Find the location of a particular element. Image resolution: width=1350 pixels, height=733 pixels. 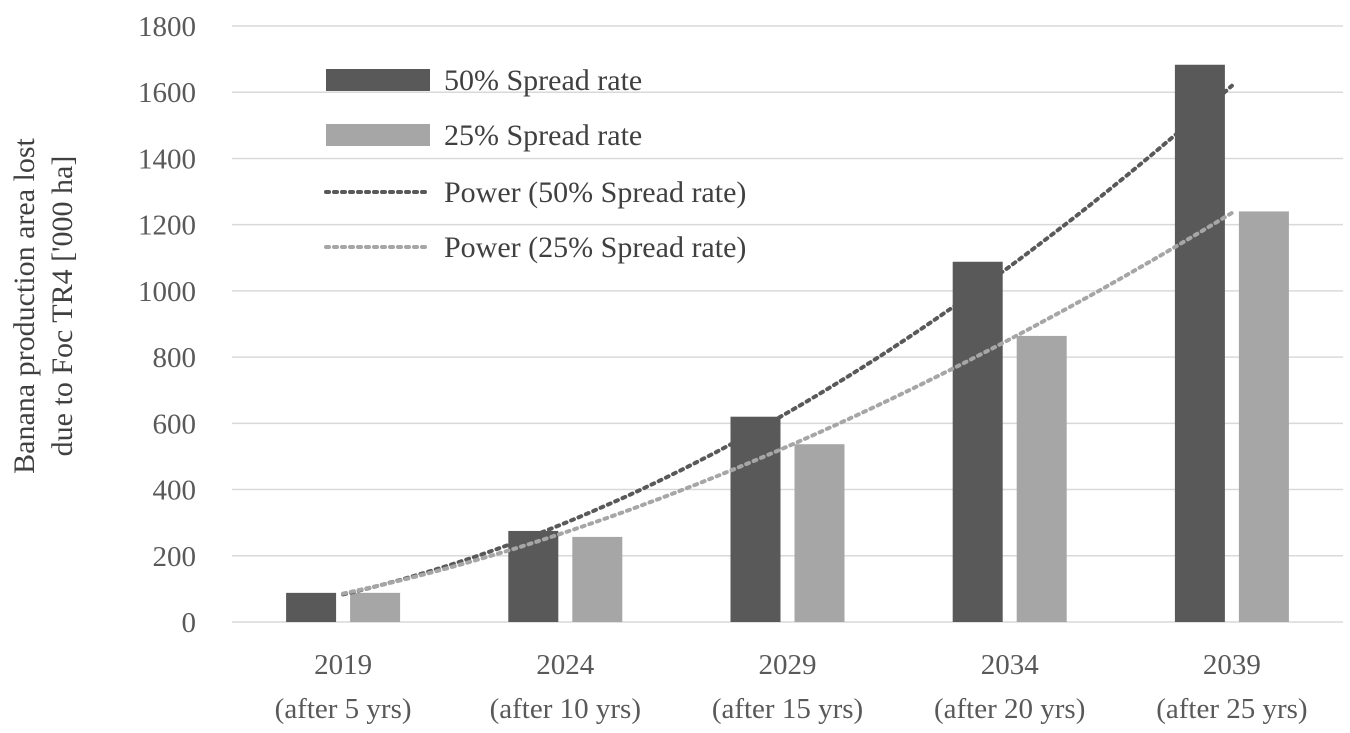

bar-50pct-2019 is located at coordinates (311, 607).